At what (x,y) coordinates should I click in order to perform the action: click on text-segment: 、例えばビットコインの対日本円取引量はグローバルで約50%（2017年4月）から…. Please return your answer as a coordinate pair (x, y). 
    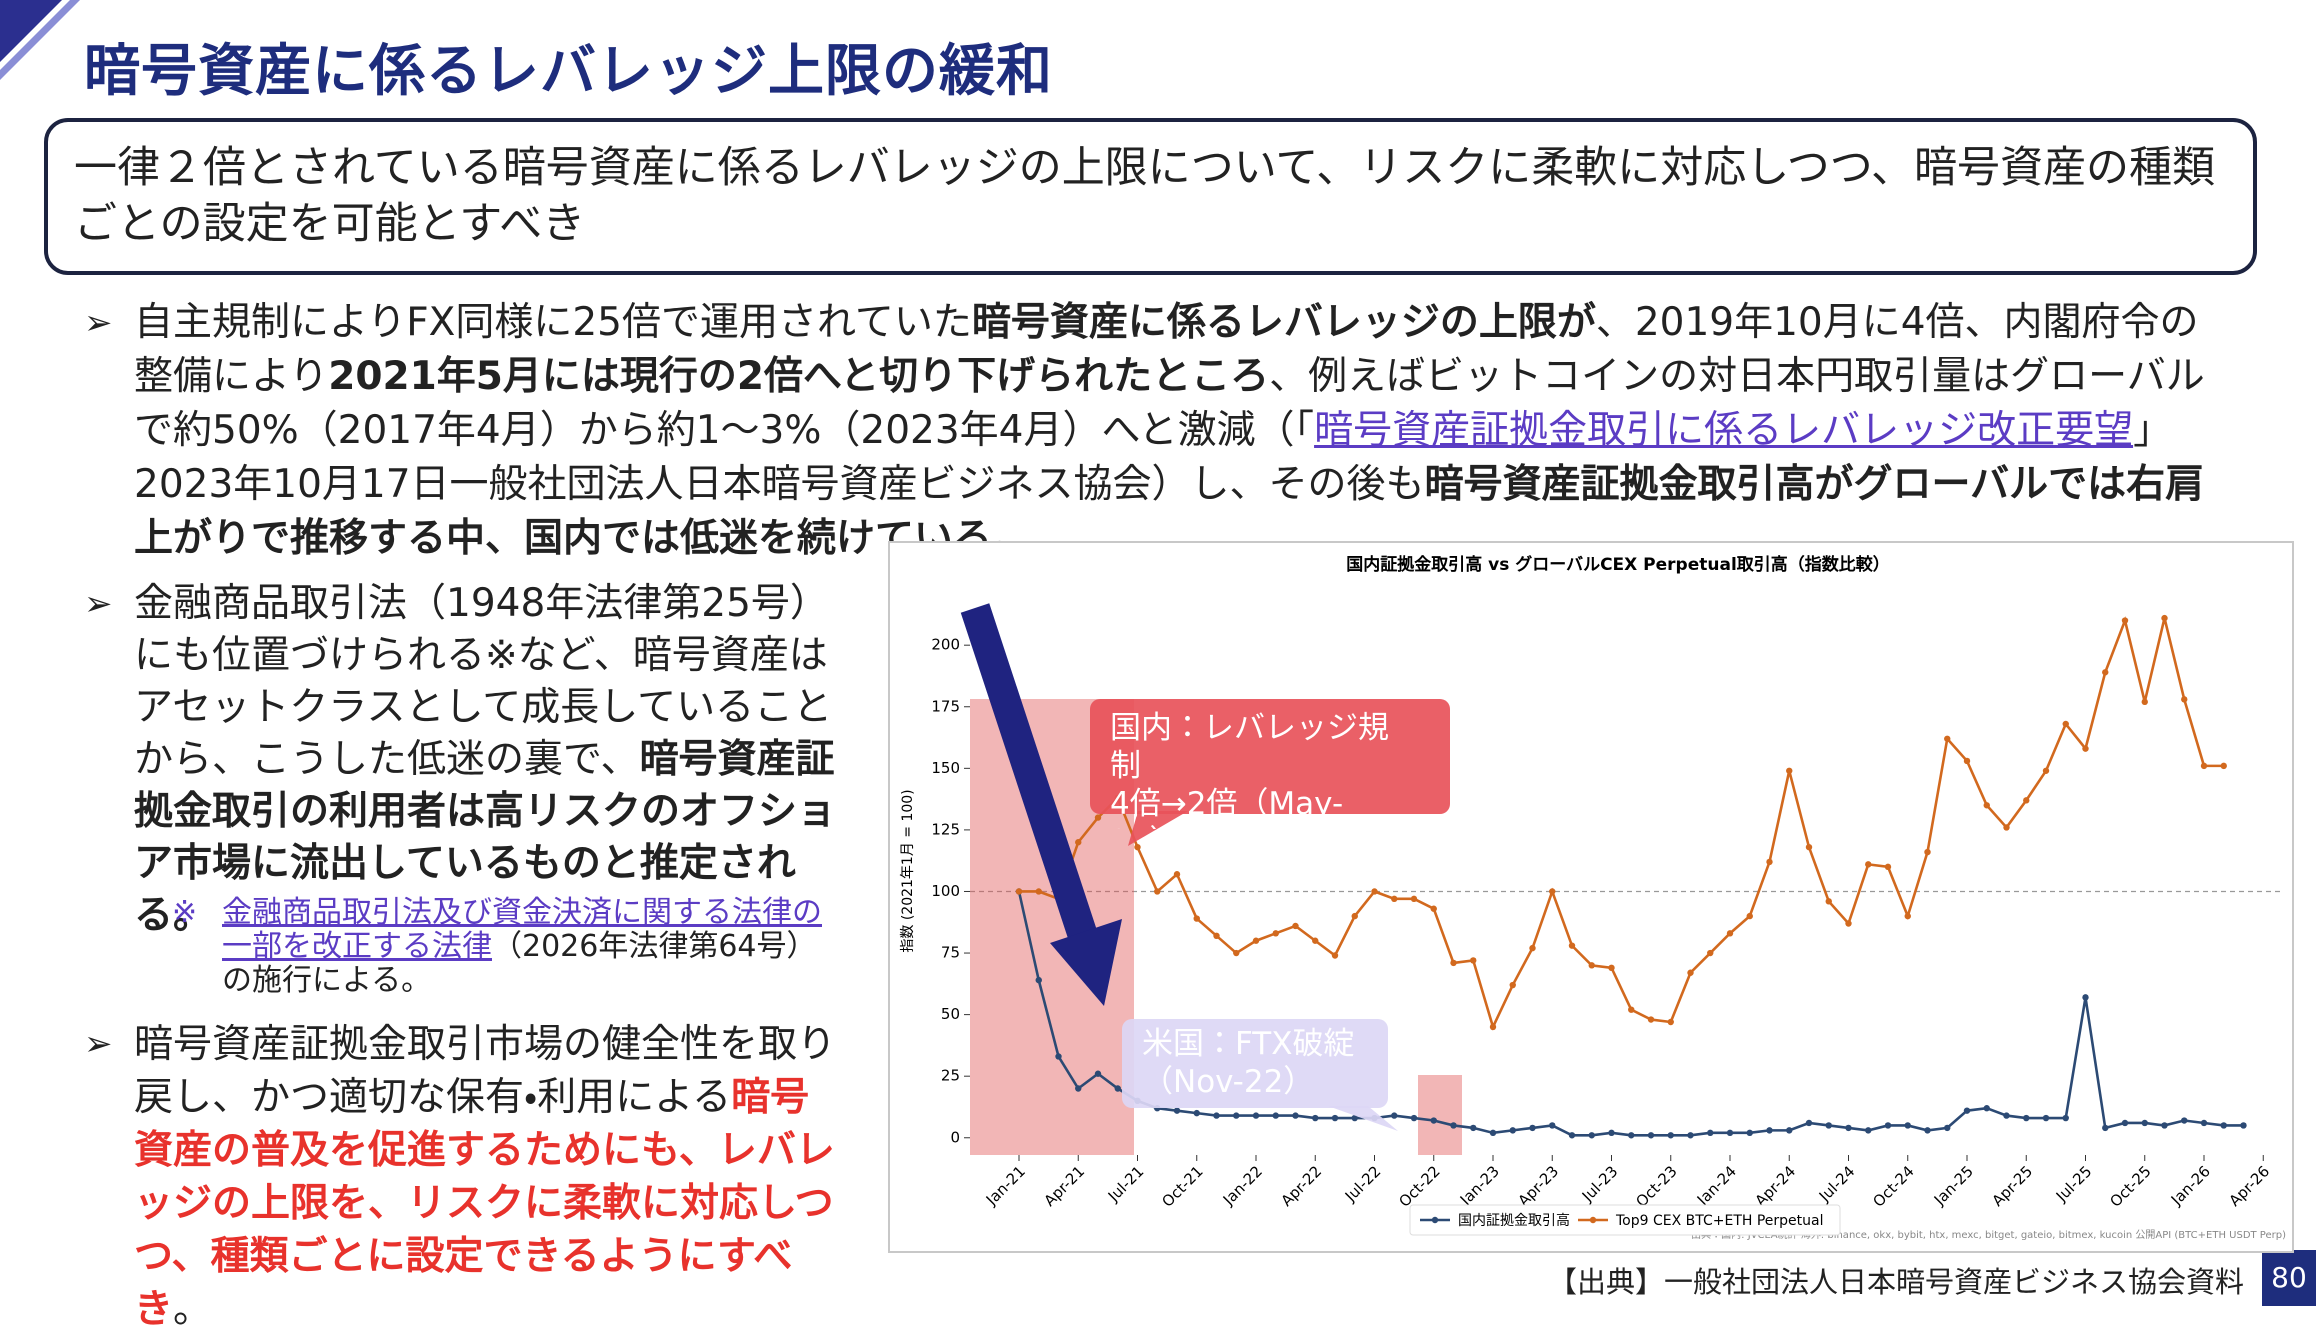
    Looking at the image, I should click on (1169, 403).